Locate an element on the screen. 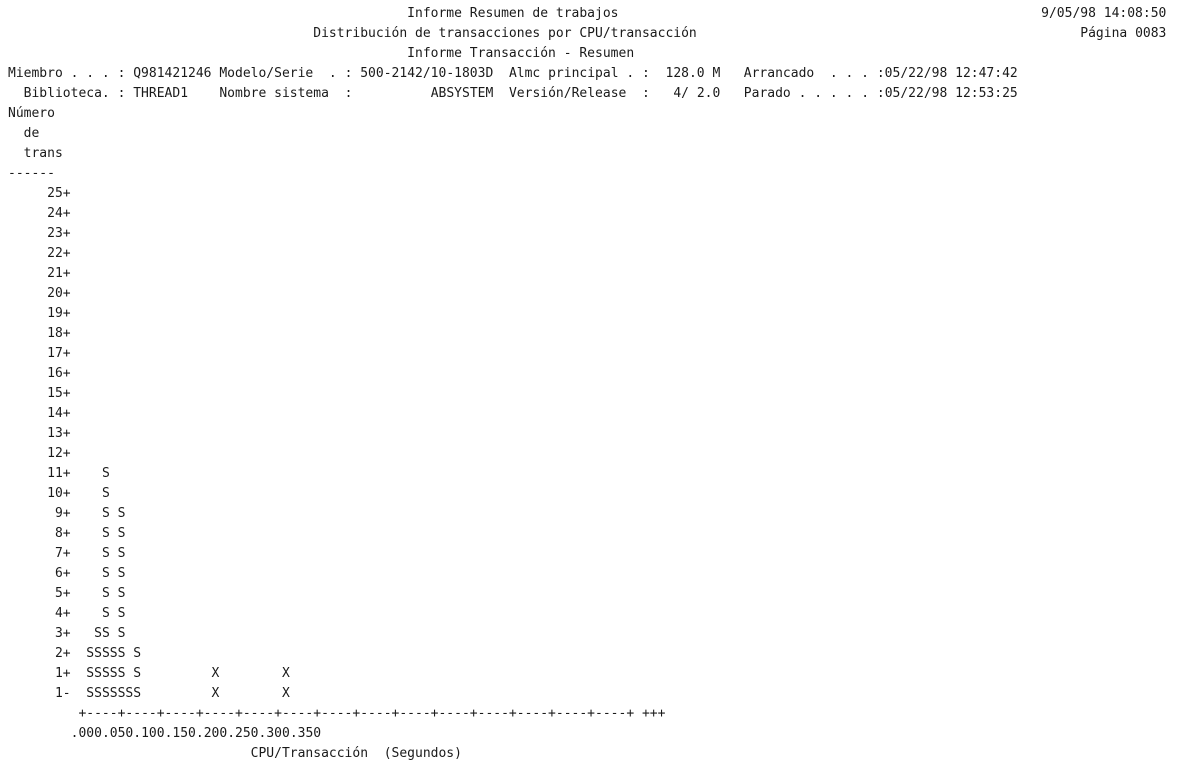 The width and height of the screenshot is (1203, 775). y-tick-label: 3+ is located at coordinates (62, 633).